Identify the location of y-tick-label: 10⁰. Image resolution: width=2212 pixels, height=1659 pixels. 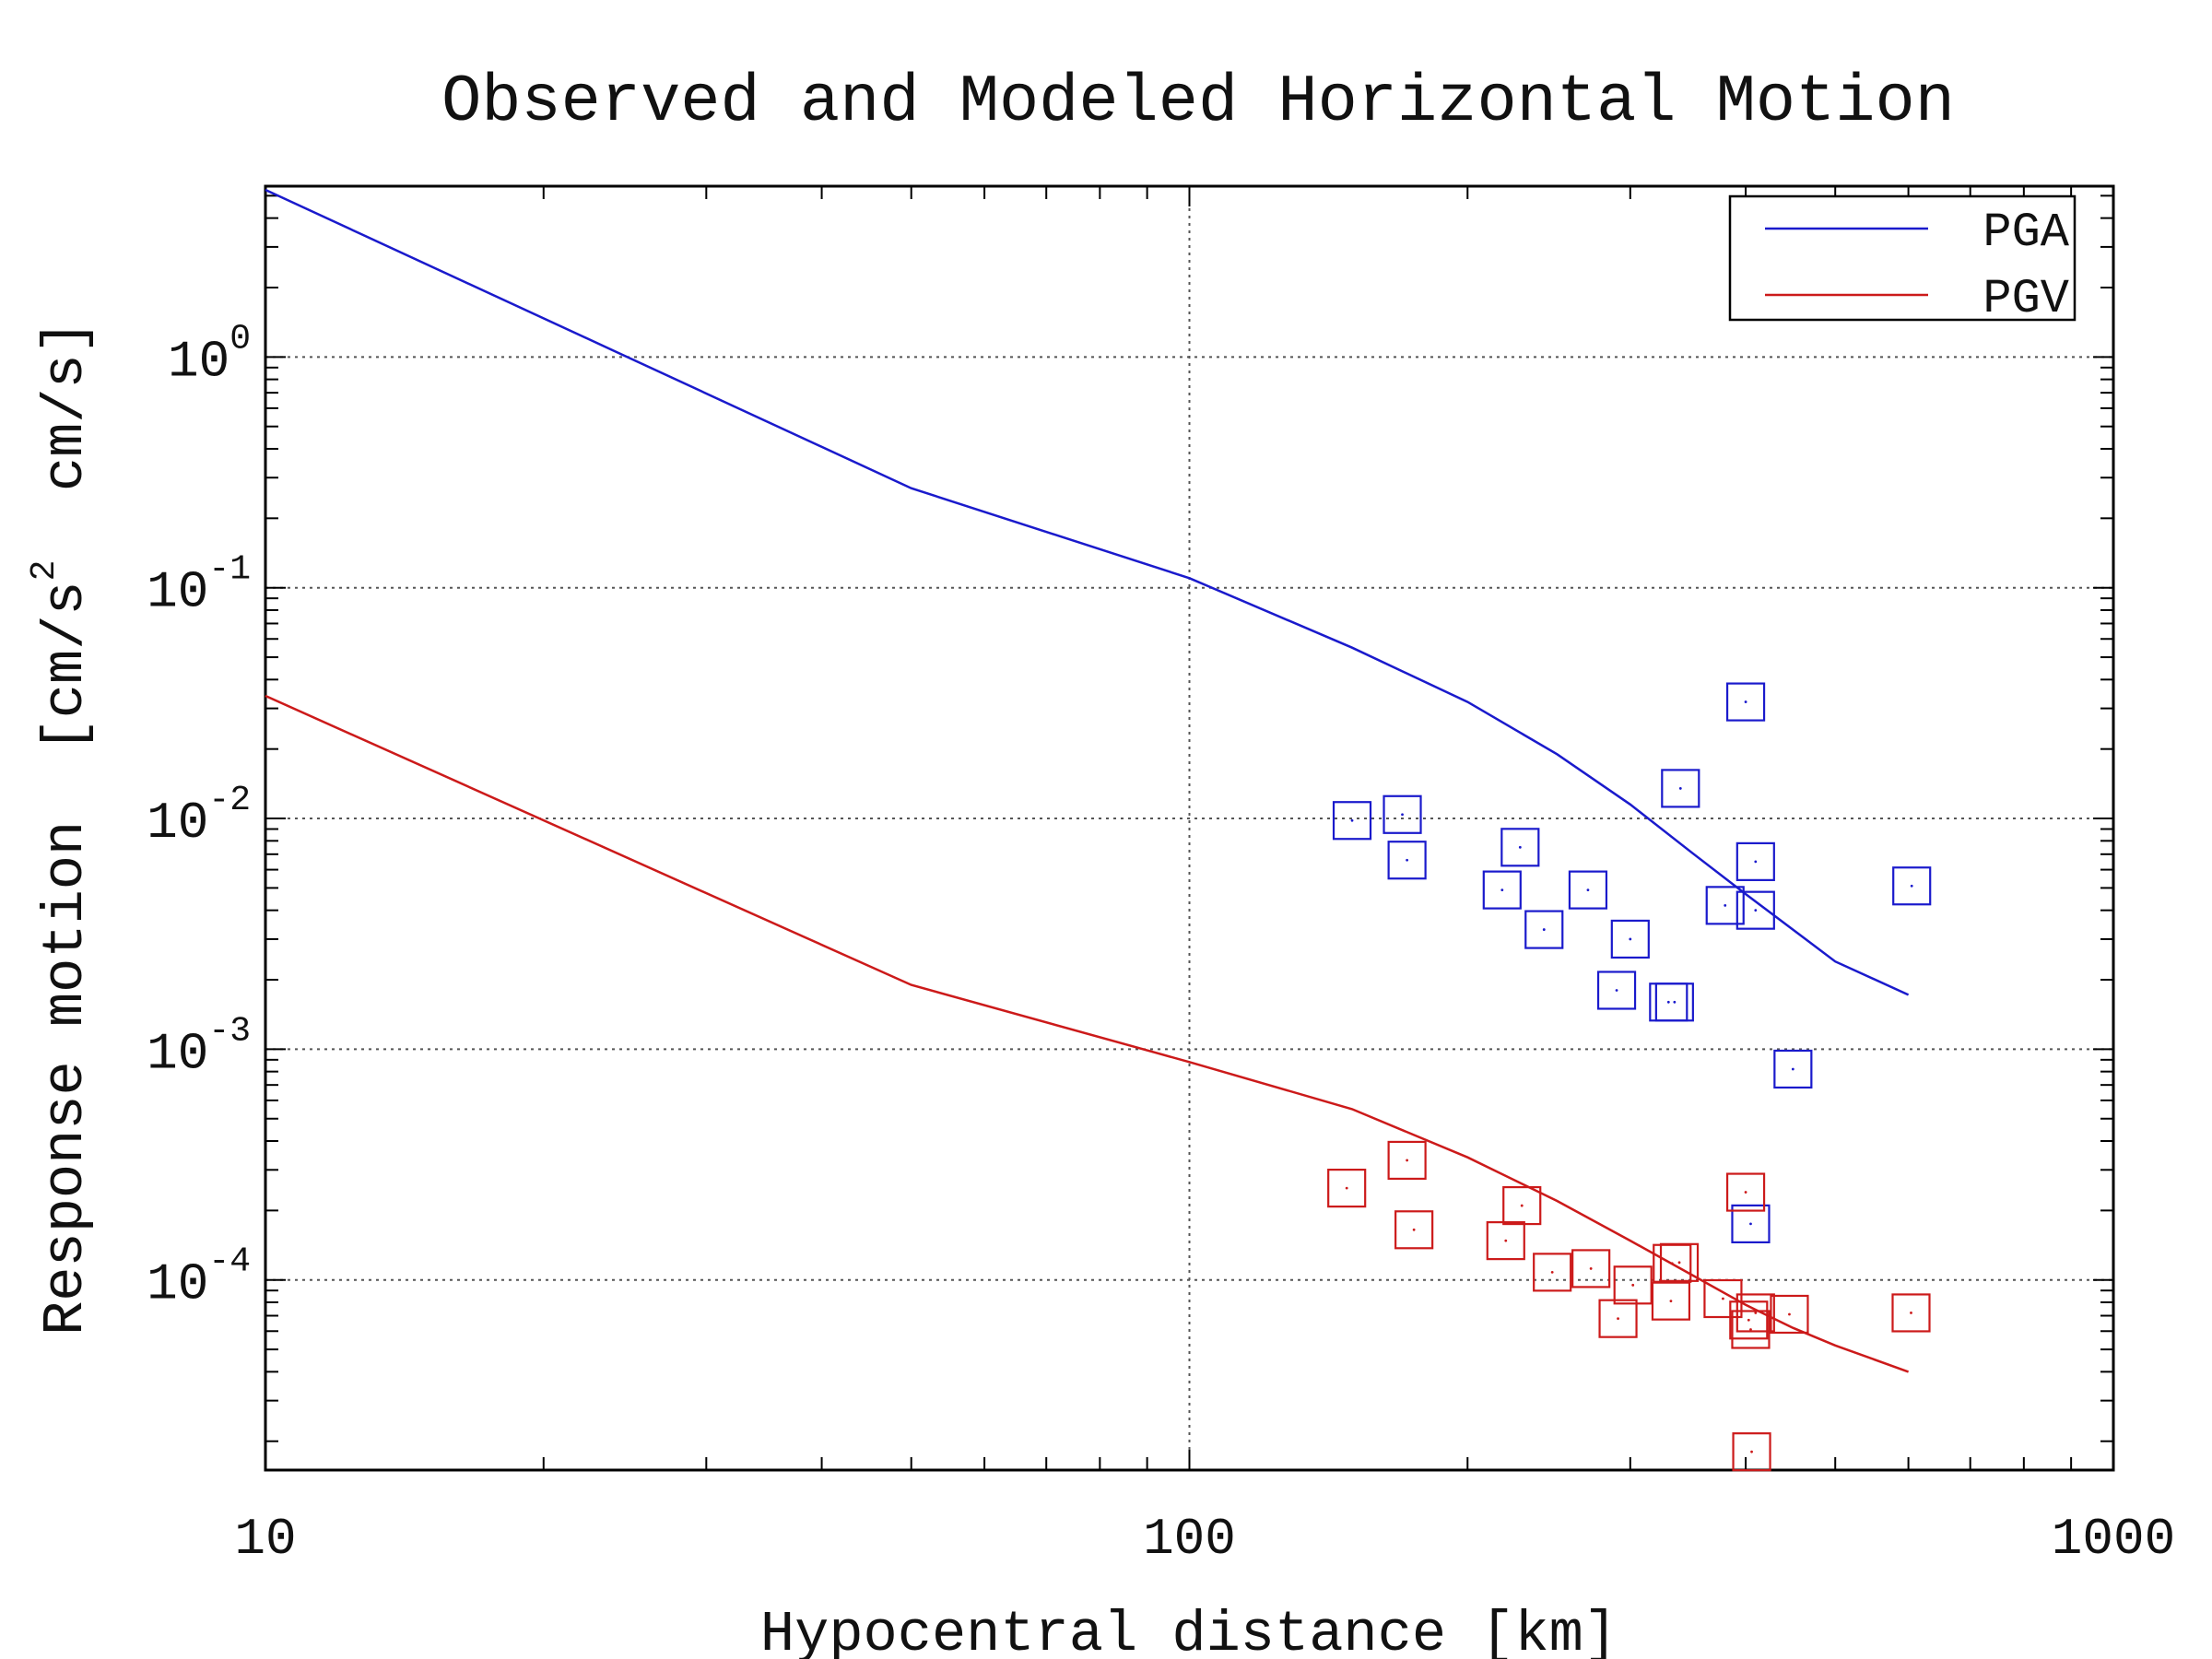
(209, 355).